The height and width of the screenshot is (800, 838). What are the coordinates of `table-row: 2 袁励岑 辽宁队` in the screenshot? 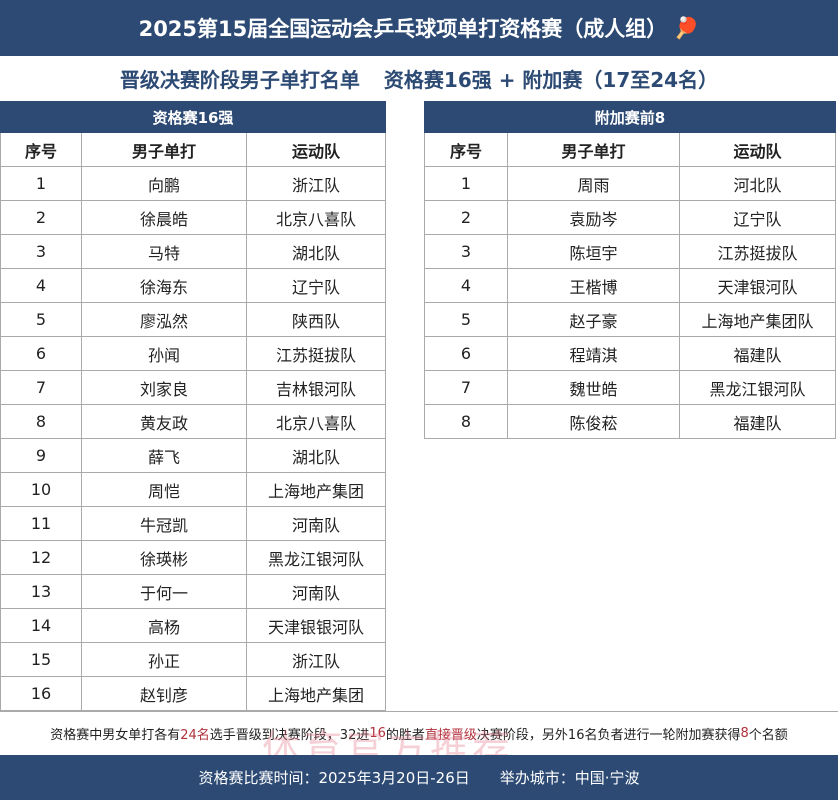 It's located at (630, 218).